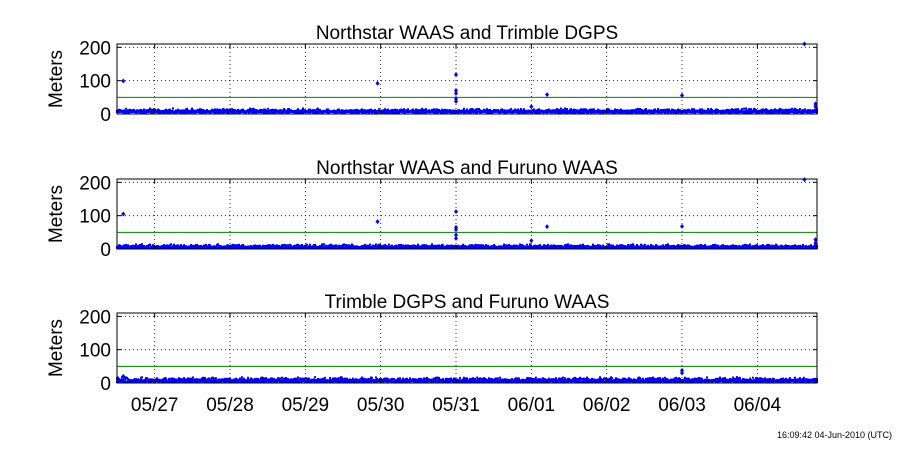 The width and height of the screenshot is (900, 450). I want to click on chart-title: Northstar WAAS and Trimble DGPS, so click(467, 33).